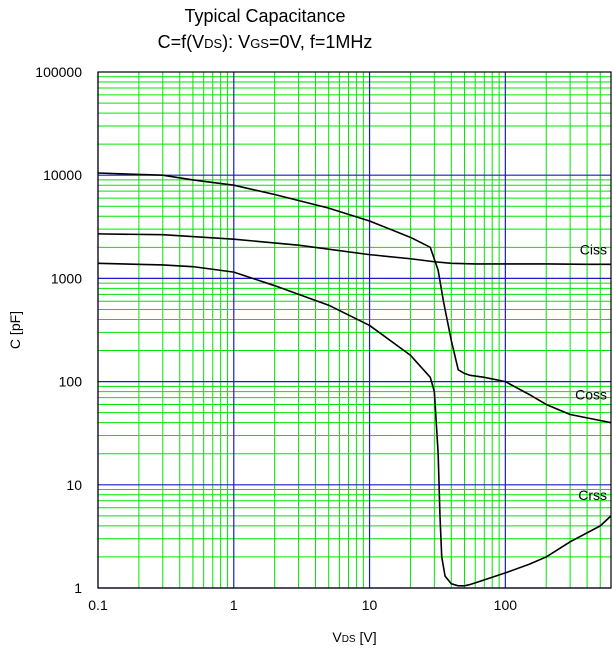  I want to click on subtitle-sub-gs: GS, so click(259, 43).